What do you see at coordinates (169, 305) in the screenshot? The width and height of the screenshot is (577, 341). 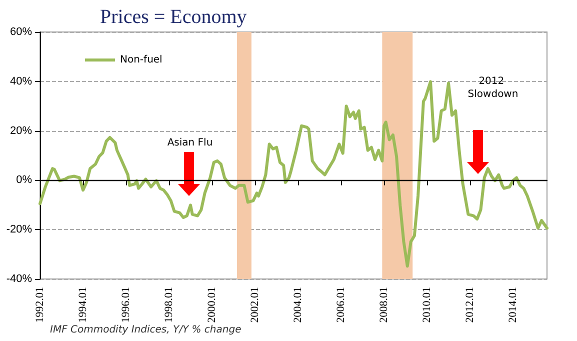 I see `x-tick-label: 1998.01` at bounding box center [169, 305].